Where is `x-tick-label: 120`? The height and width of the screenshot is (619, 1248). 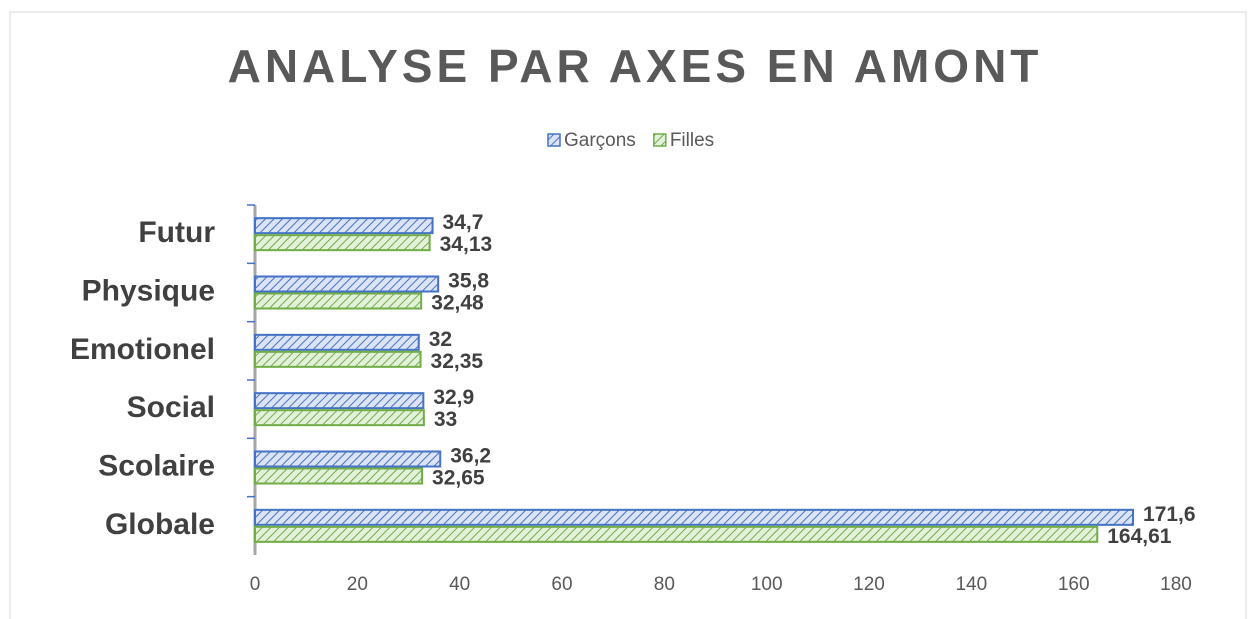
x-tick-label: 120 is located at coordinates (869, 584).